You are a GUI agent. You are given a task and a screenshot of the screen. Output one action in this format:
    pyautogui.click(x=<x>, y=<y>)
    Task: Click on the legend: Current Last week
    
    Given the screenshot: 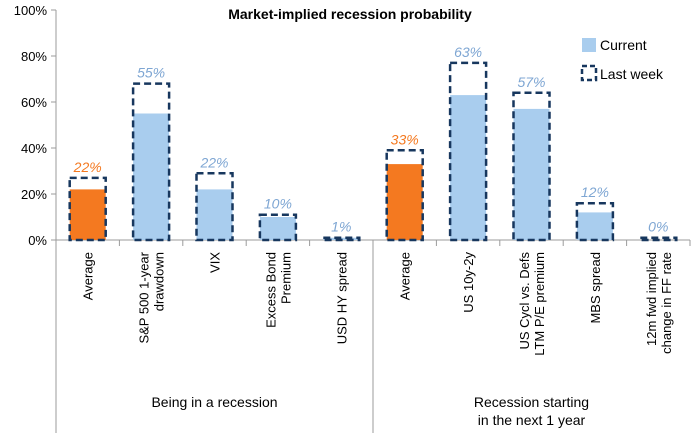 What is the action you would take?
    pyautogui.click(x=622, y=59)
    